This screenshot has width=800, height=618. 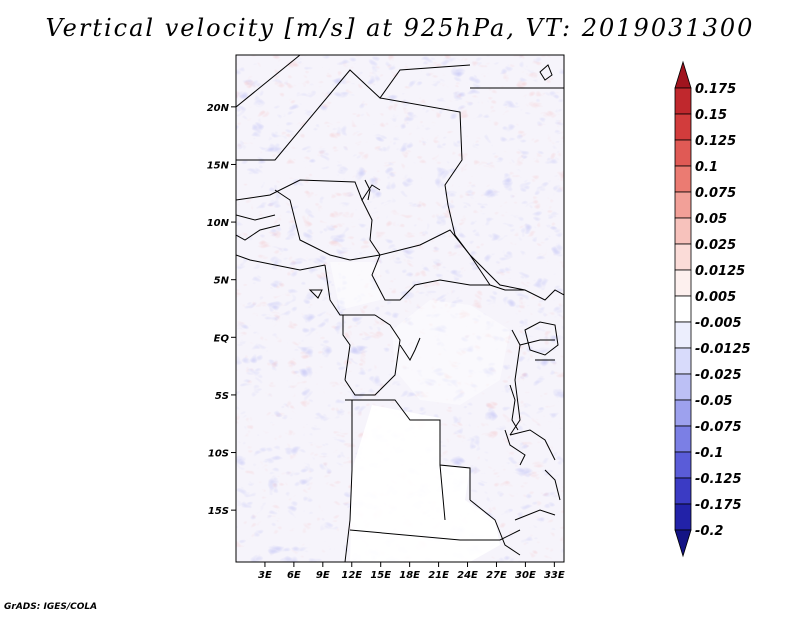 I want to click on lat-tick-label: 10N, so click(x=218, y=223).